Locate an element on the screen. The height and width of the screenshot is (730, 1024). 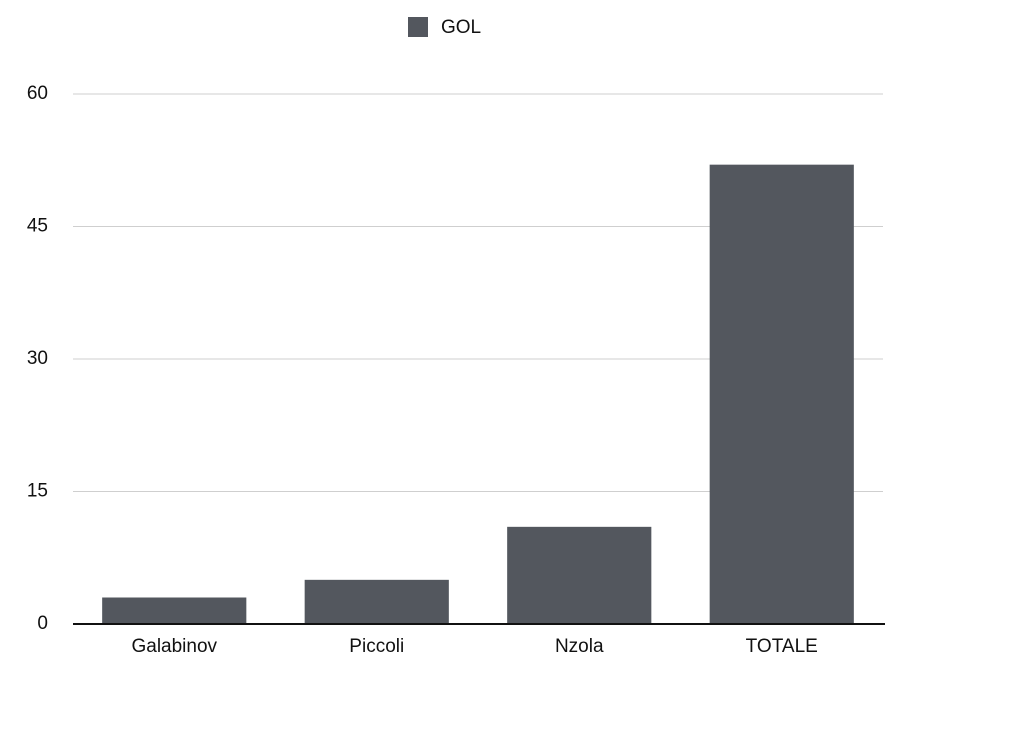
x-tick-label: TOTALE is located at coordinates (782, 646).